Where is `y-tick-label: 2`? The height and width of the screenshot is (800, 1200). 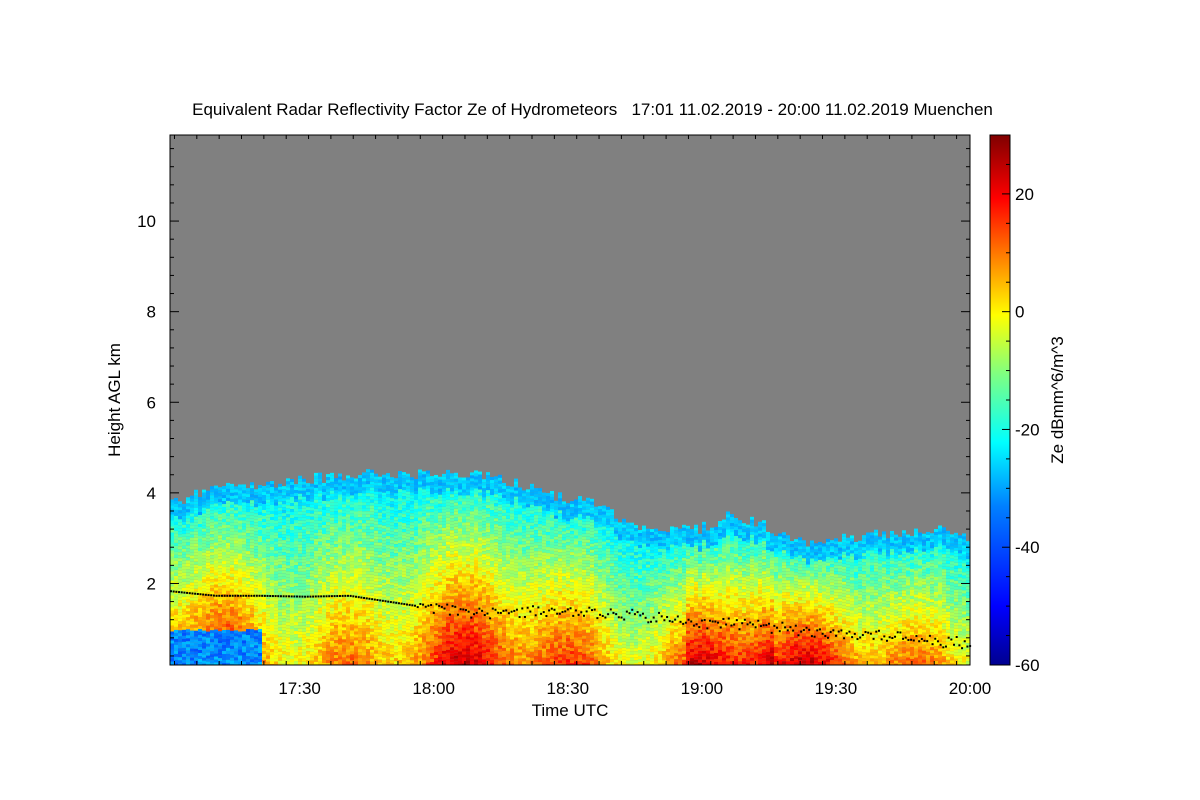
y-tick-label: 2 is located at coordinates (151, 583).